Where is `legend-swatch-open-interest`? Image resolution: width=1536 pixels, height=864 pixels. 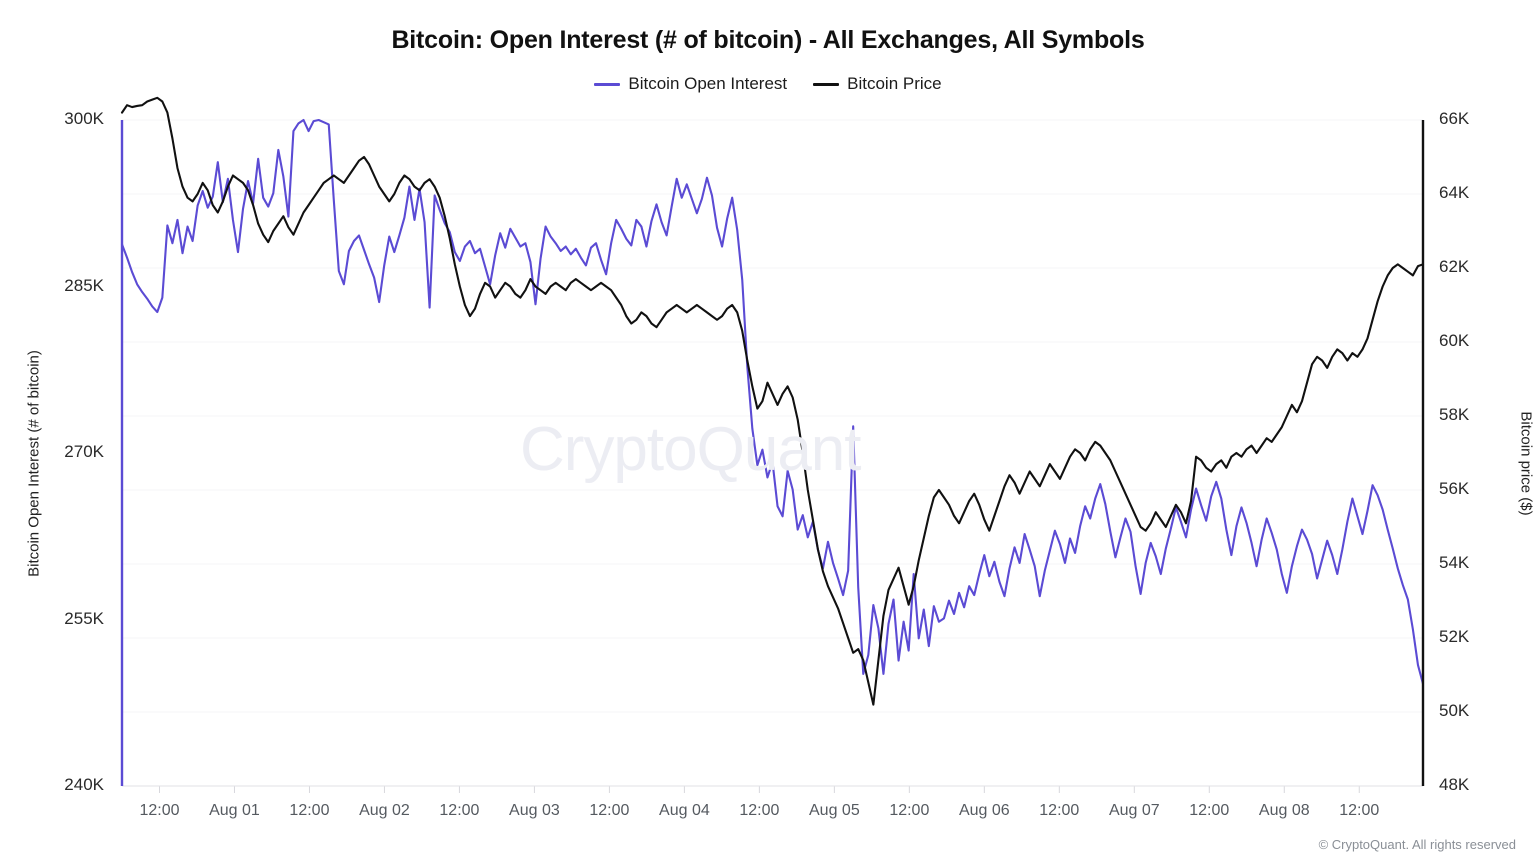 legend-swatch-open-interest is located at coordinates (607, 84).